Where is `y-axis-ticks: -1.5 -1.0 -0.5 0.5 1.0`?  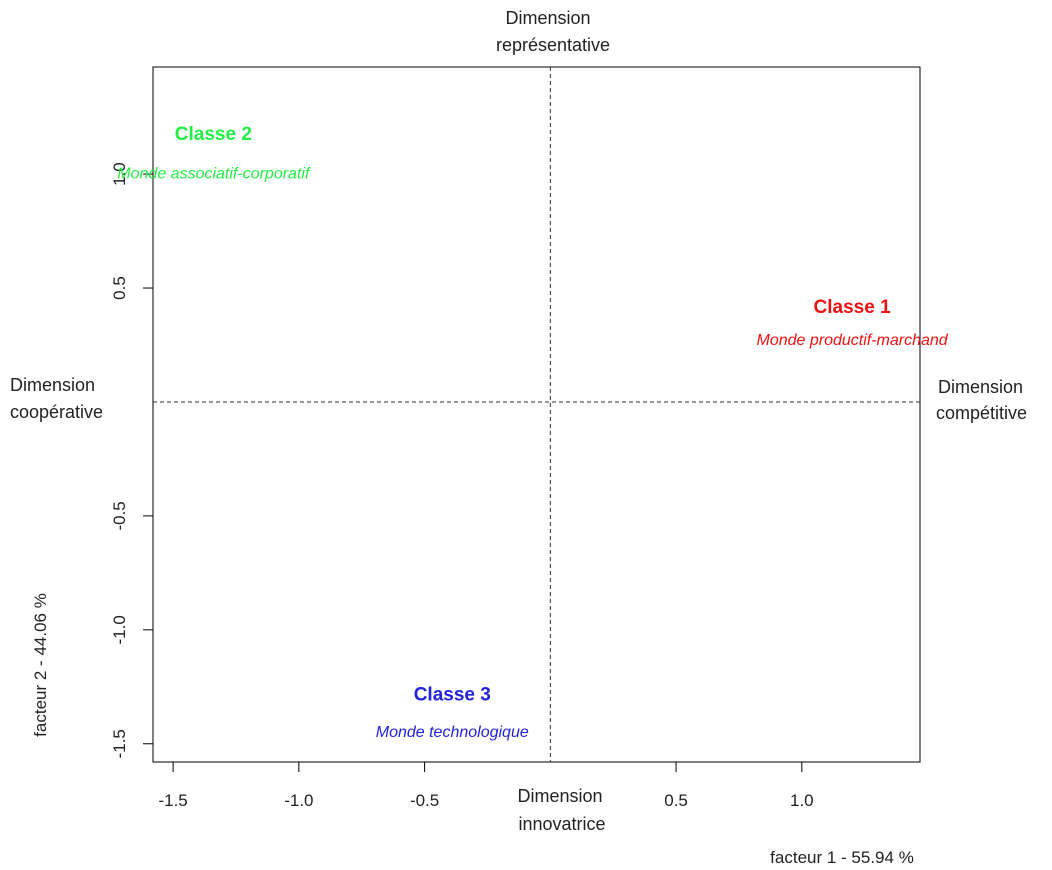
y-axis-ticks: -1.5 -1.0 -0.5 0.5 1.0 is located at coordinates (131, 460).